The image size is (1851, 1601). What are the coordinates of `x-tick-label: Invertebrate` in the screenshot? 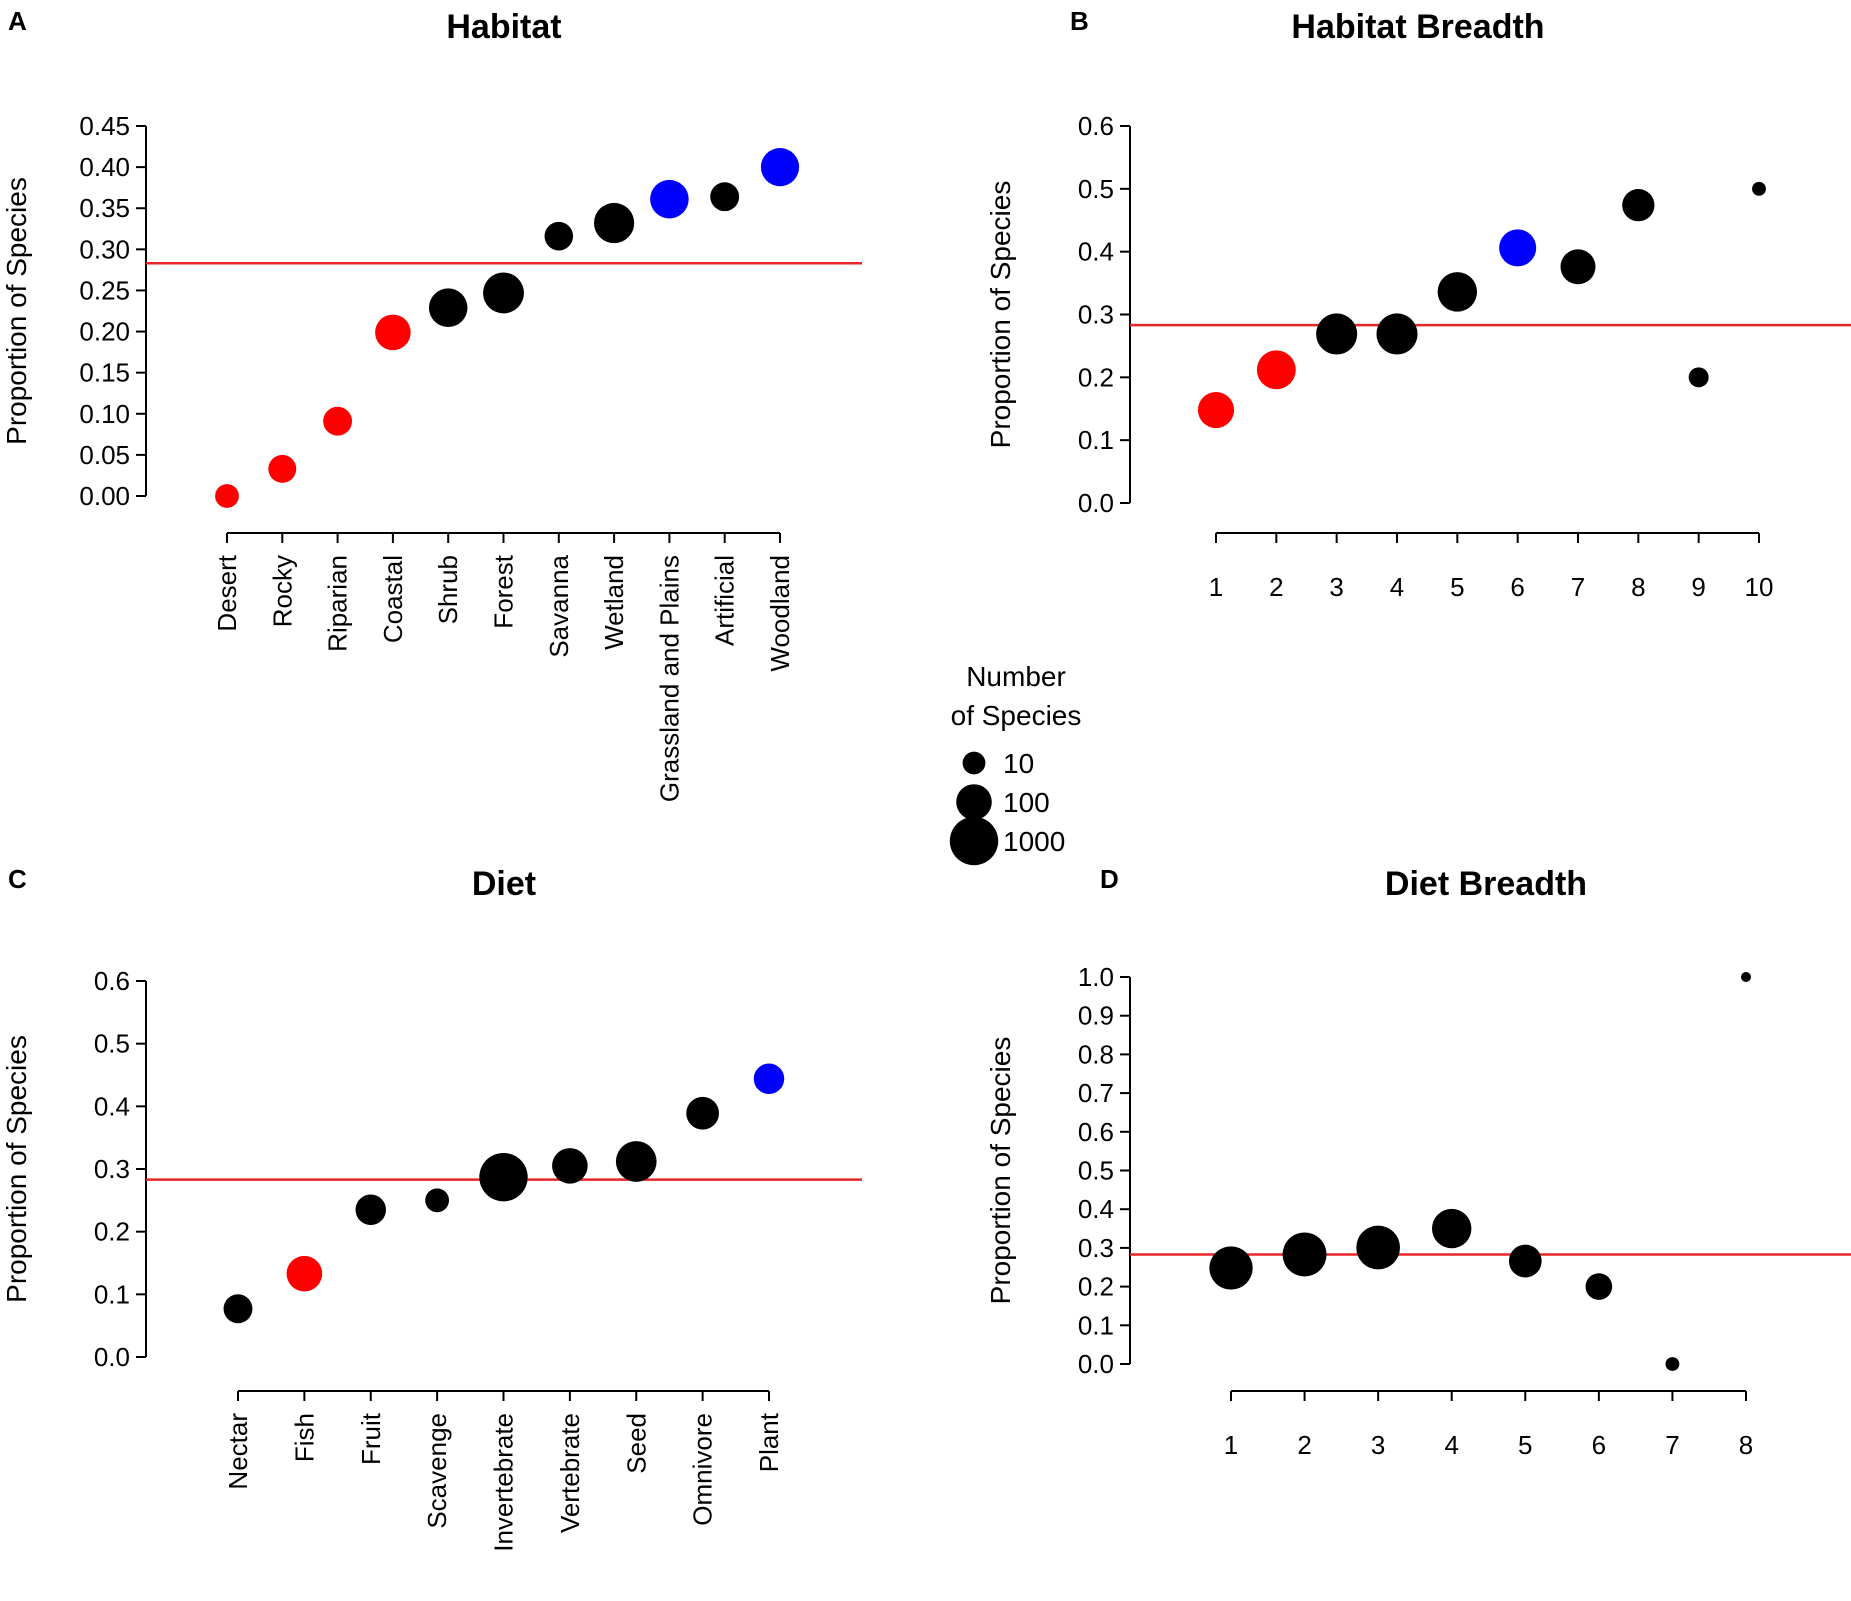 It's located at (504, 1482).